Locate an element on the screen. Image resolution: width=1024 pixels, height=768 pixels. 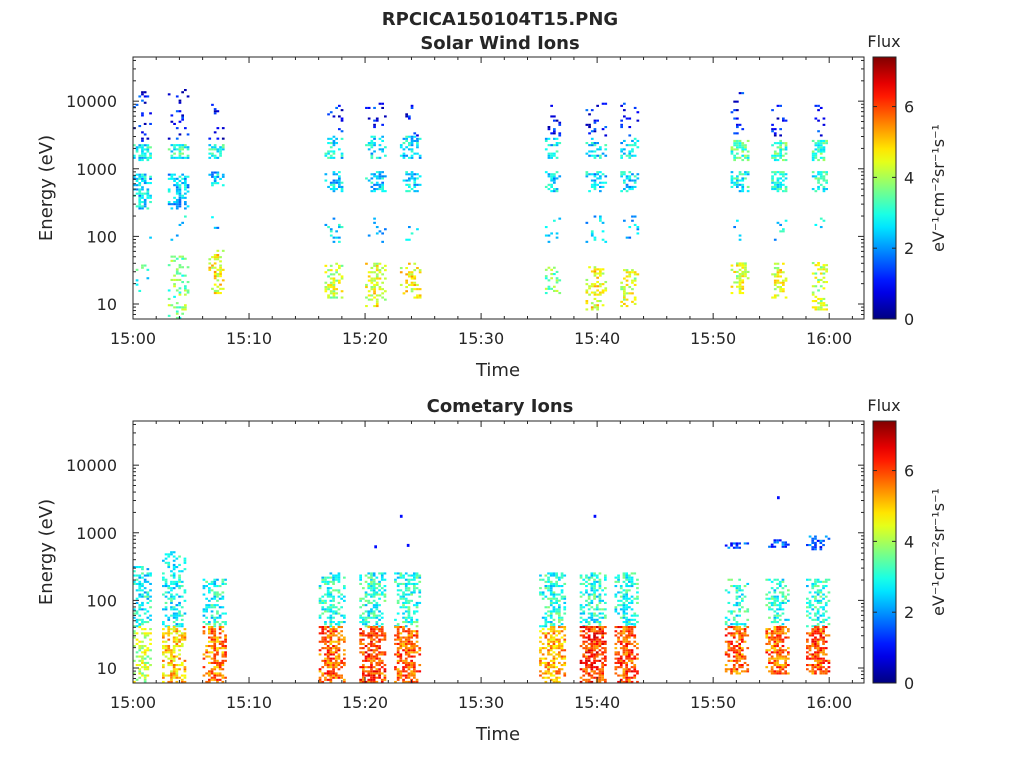
colorbar-tick-label: 4 is located at coordinates (909, 541).